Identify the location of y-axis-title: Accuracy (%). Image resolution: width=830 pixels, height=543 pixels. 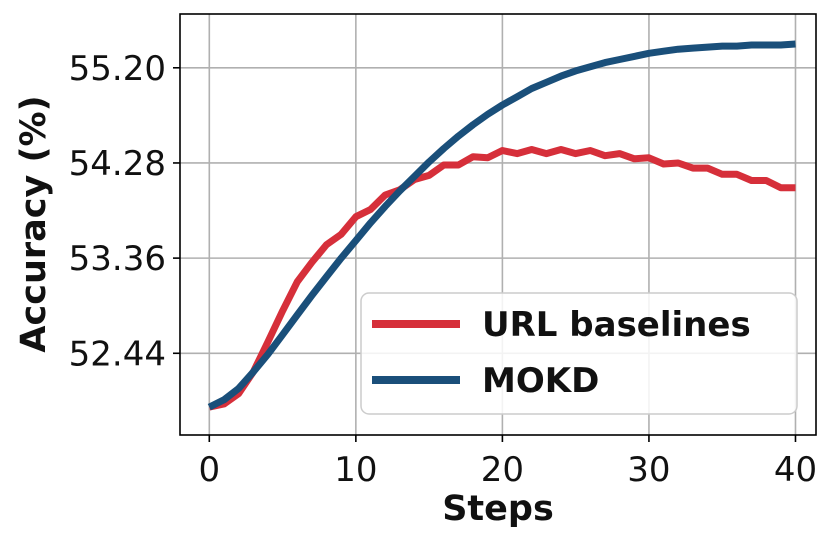
(34, 223).